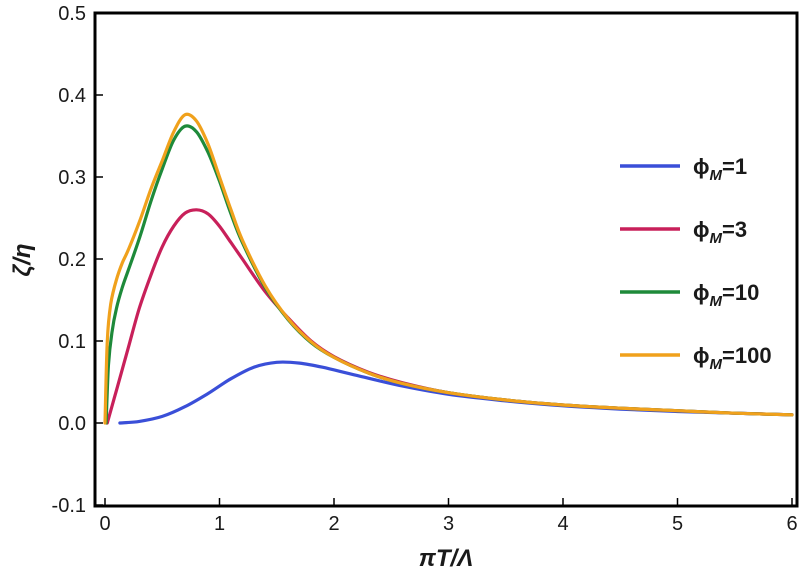 This screenshot has height=576, width=806. What do you see at coordinates (677, 524) in the screenshot?
I see `x-tick-label: 5` at bounding box center [677, 524].